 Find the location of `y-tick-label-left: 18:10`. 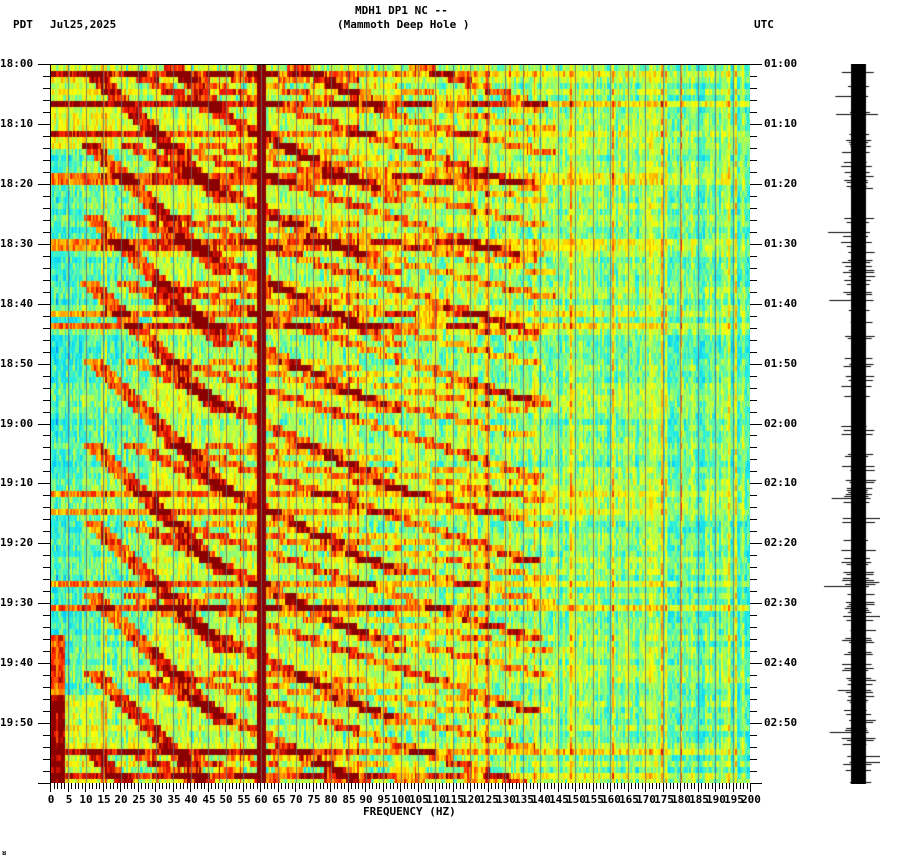

y-tick-label-left: 18:10 is located at coordinates (17, 123).